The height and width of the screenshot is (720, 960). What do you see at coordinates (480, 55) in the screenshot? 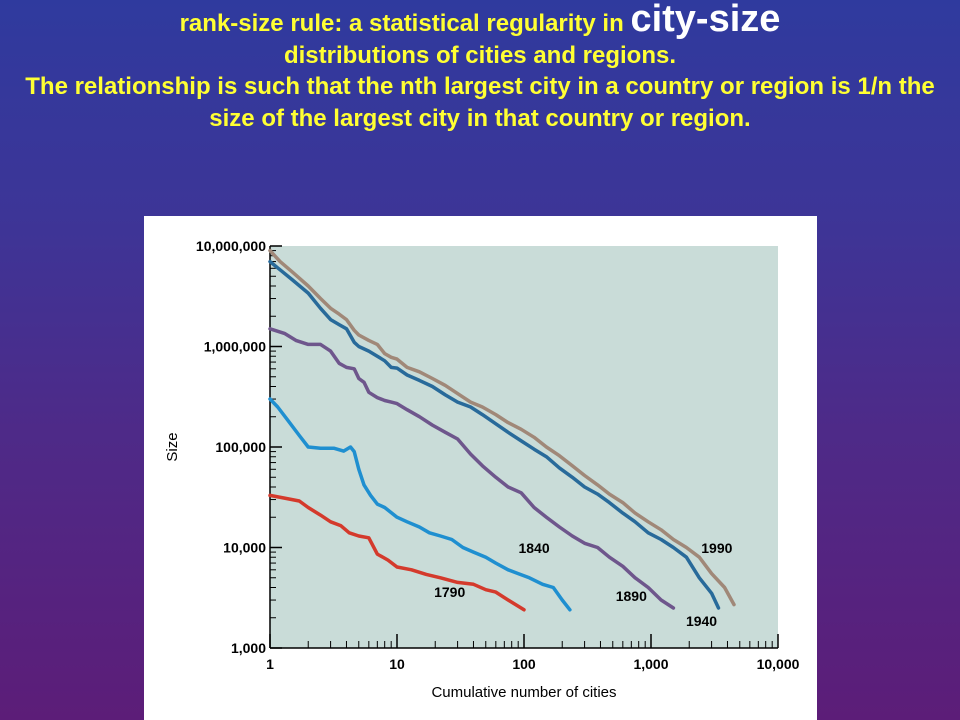
I see `heading-line-2: distributions of cities and regions.` at bounding box center [480, 55].